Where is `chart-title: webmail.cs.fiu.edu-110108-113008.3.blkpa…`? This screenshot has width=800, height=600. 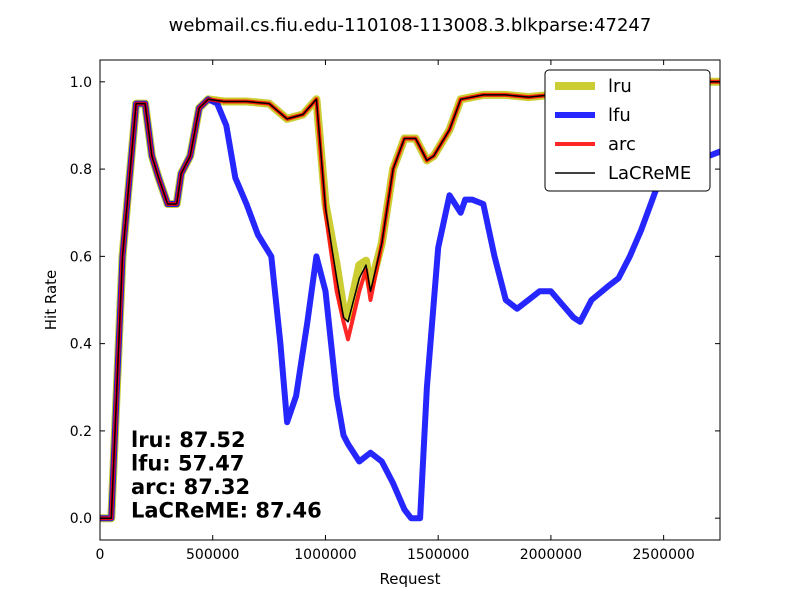 chart-title: webmail.cs.fiu.edu-110108-113008.3.blkpa… is located at coordinates (410, 25).